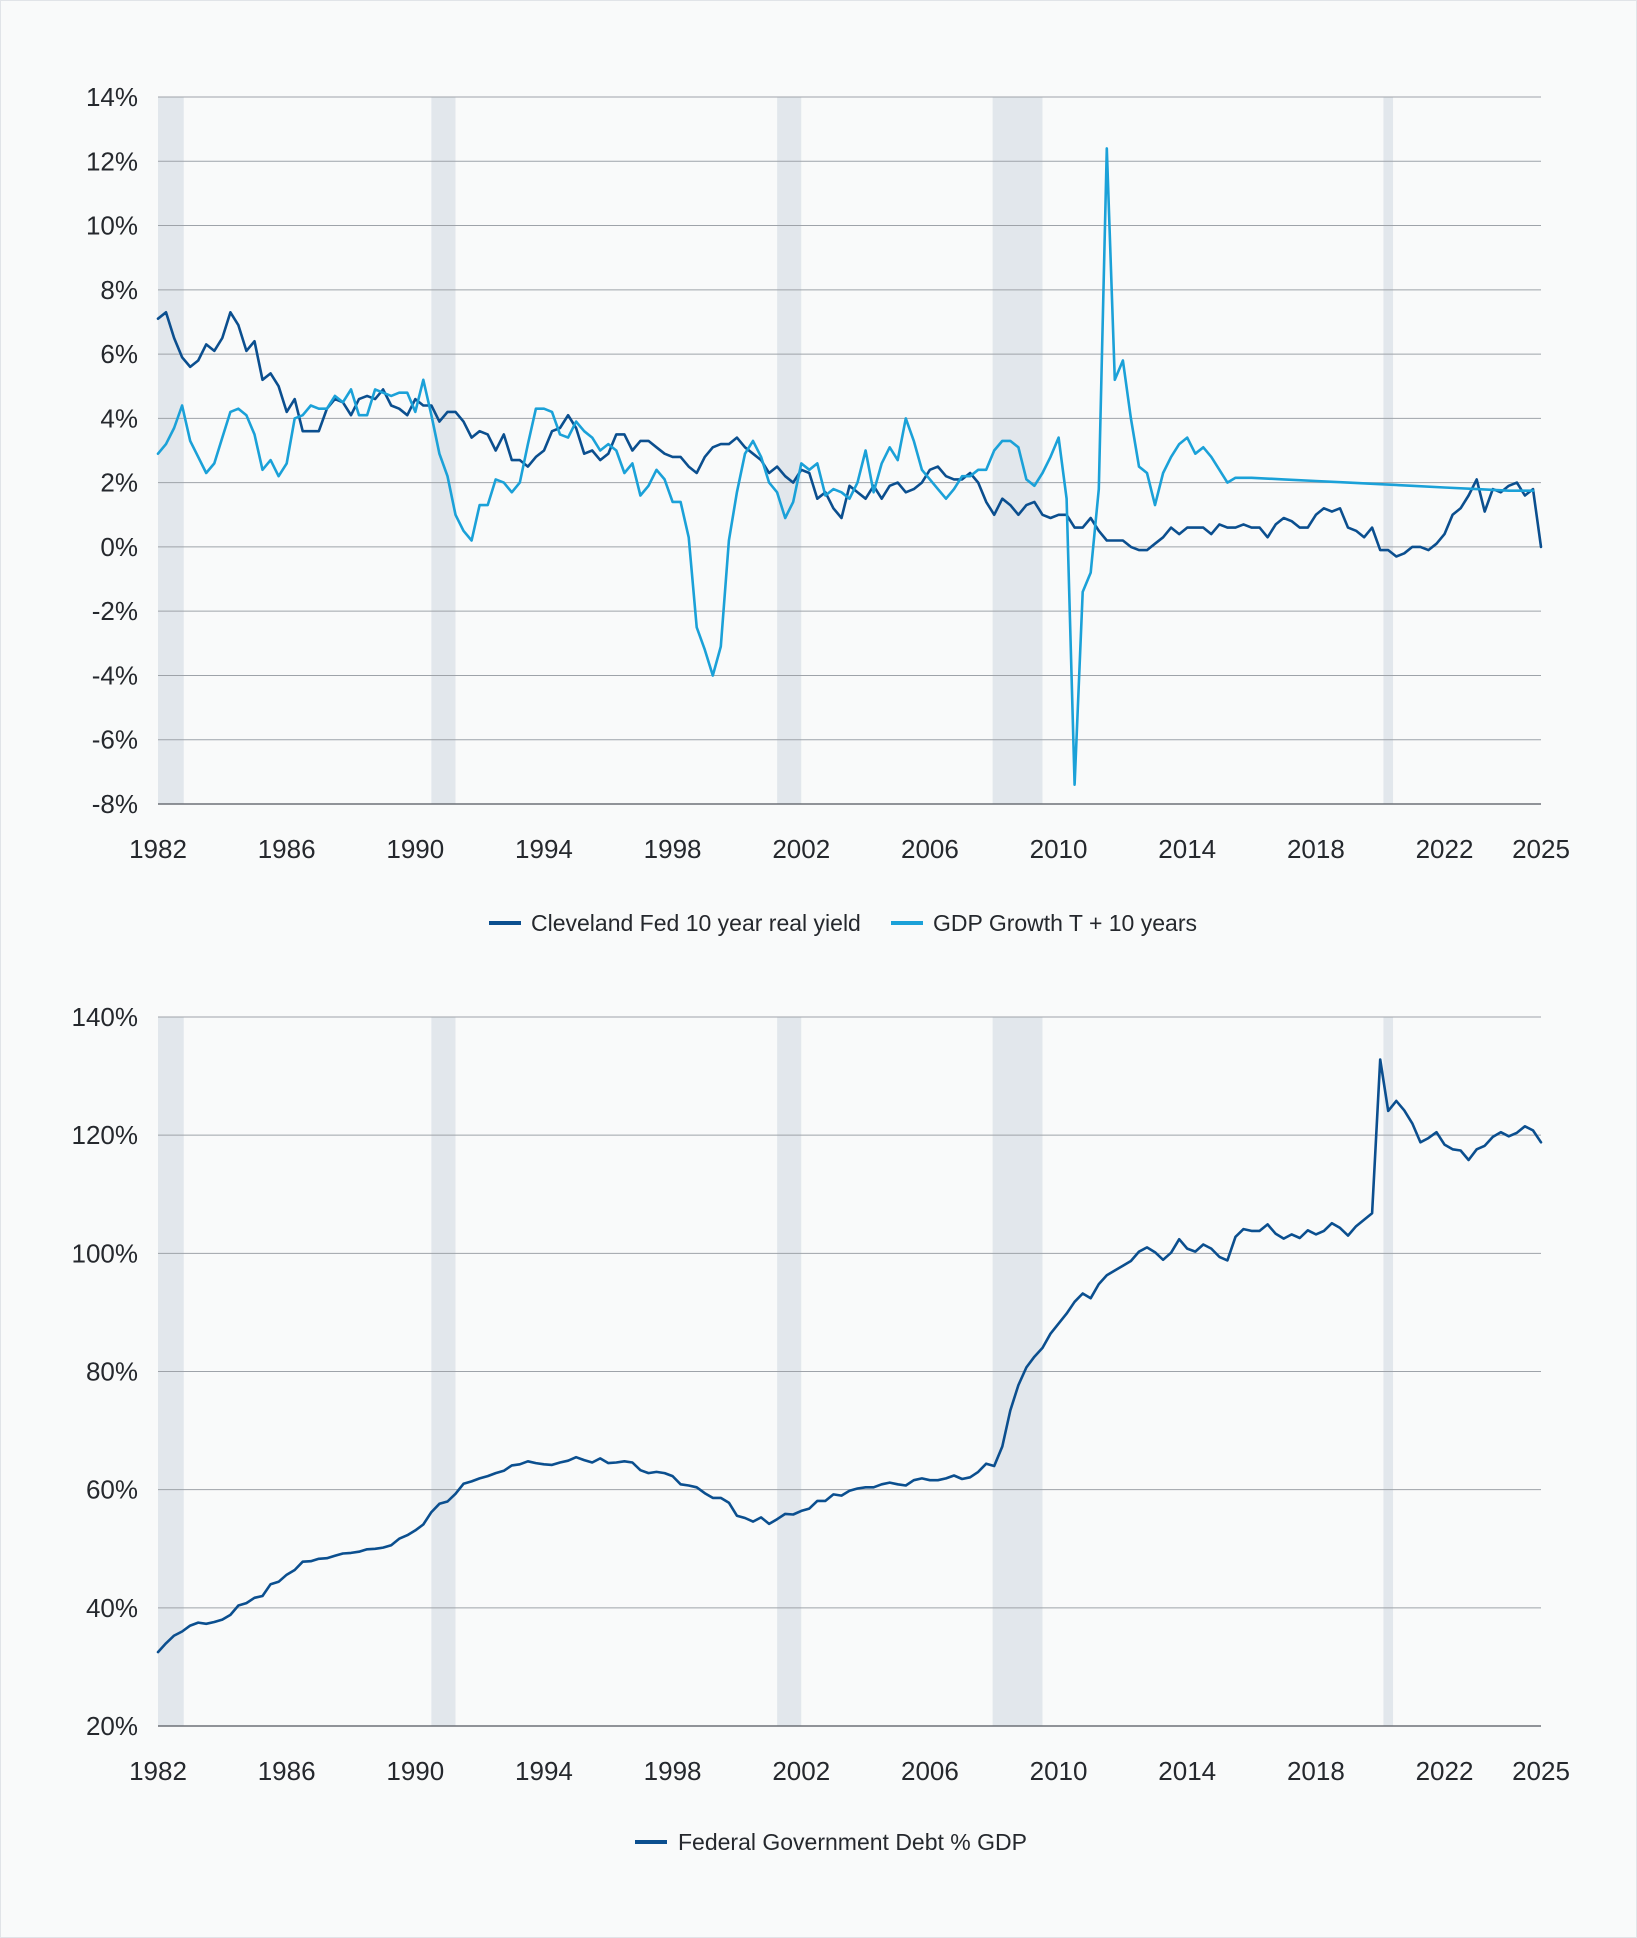  I want to click on y-tick-label: -8%, so click(115, 804).